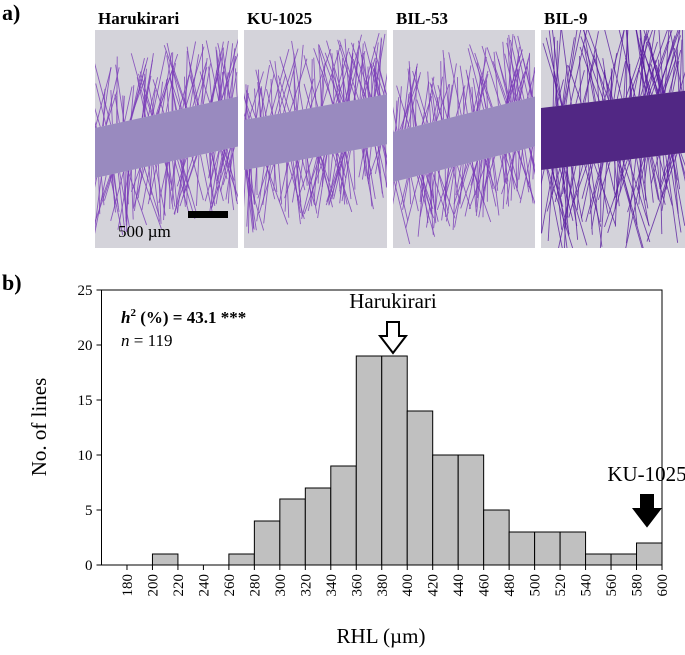 This screenshot has height=655, width=685. What do you see at coordinates (306, 585) in the screenshot?
I see `x-tick-label: 320` at bounding box center [306, 585].